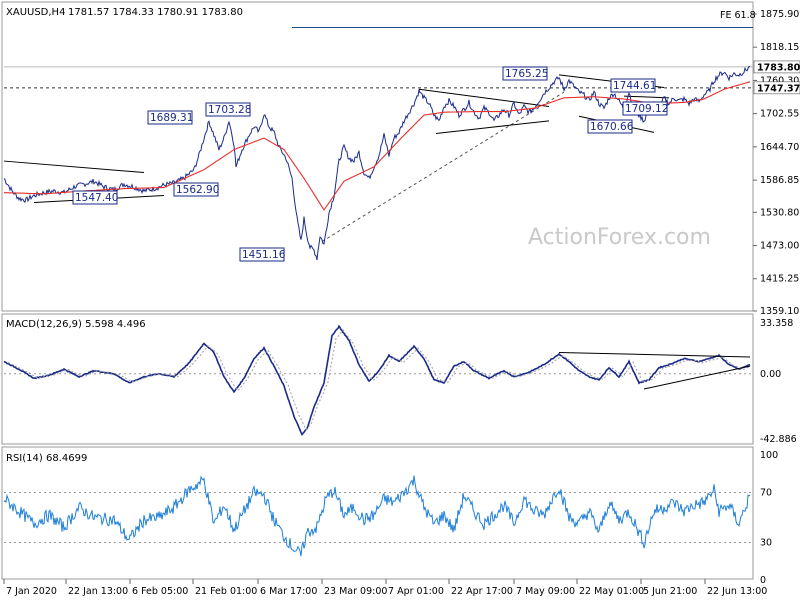  What do you see at coordinates (779, 311) in the screenshot?
I see `price-ytick-label: 1359.10` at bounding box center [779, 311].